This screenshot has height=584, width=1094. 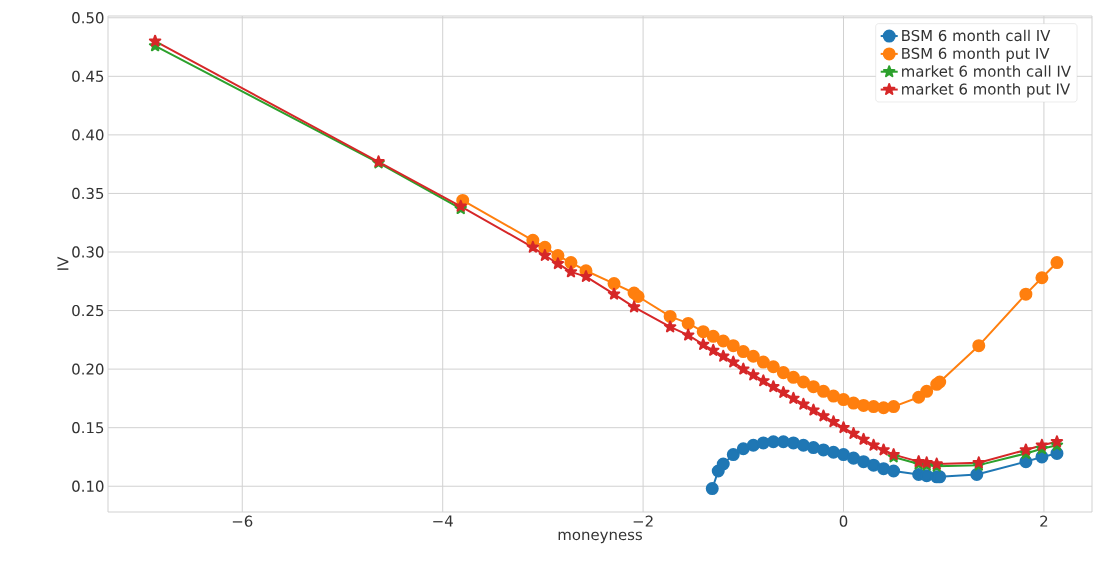 I want to click on legend-label: market 6 month call IV, so click(x=986, y=71).